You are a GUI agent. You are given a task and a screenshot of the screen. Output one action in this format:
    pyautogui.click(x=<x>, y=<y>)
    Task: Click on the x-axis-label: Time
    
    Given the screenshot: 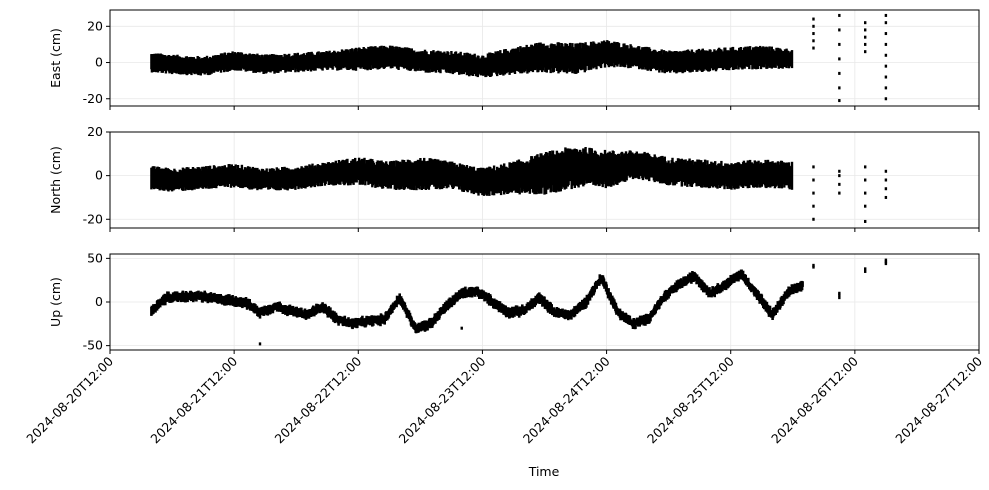 What is the action you would take?
    pyautogui.click(x=544, y=471)
    